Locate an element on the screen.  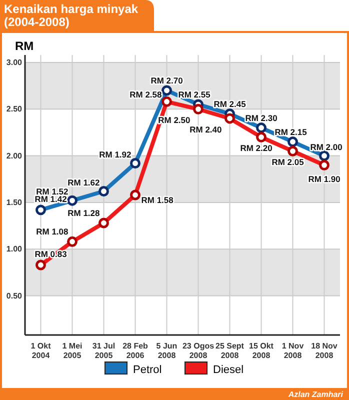
data-label: RM 1.58 is located at coordinates (157, 200).